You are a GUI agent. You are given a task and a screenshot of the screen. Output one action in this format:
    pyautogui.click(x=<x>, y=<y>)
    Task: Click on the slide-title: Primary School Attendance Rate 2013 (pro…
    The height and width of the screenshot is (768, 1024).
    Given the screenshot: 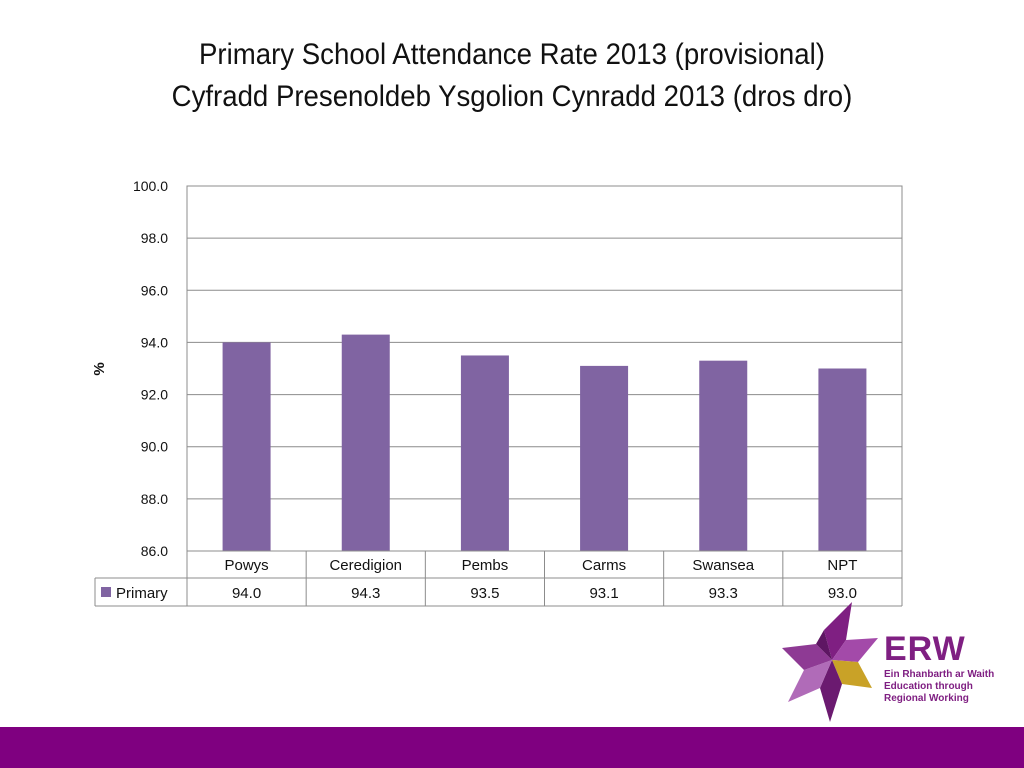 What is the action you would take?
    pyautogui.click(x=512, y=76)
    